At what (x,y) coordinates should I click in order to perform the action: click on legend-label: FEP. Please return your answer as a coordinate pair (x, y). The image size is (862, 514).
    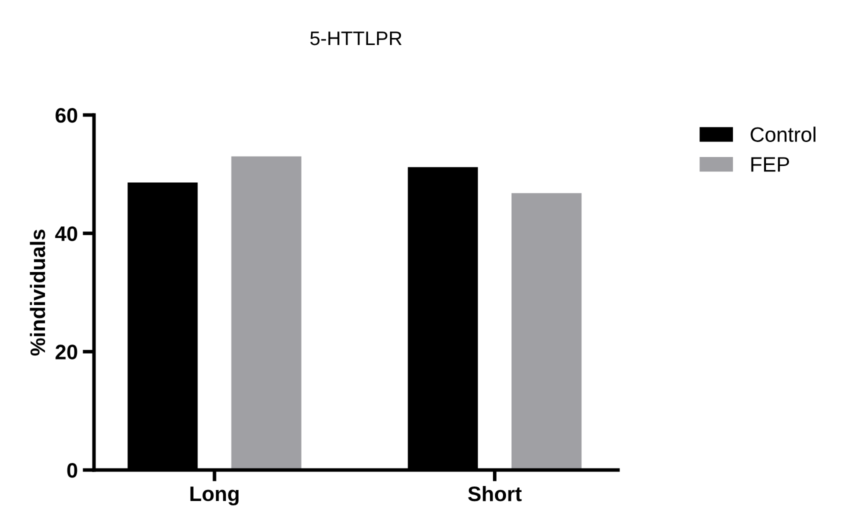
    Looking at the image, I should click on (770, 164).